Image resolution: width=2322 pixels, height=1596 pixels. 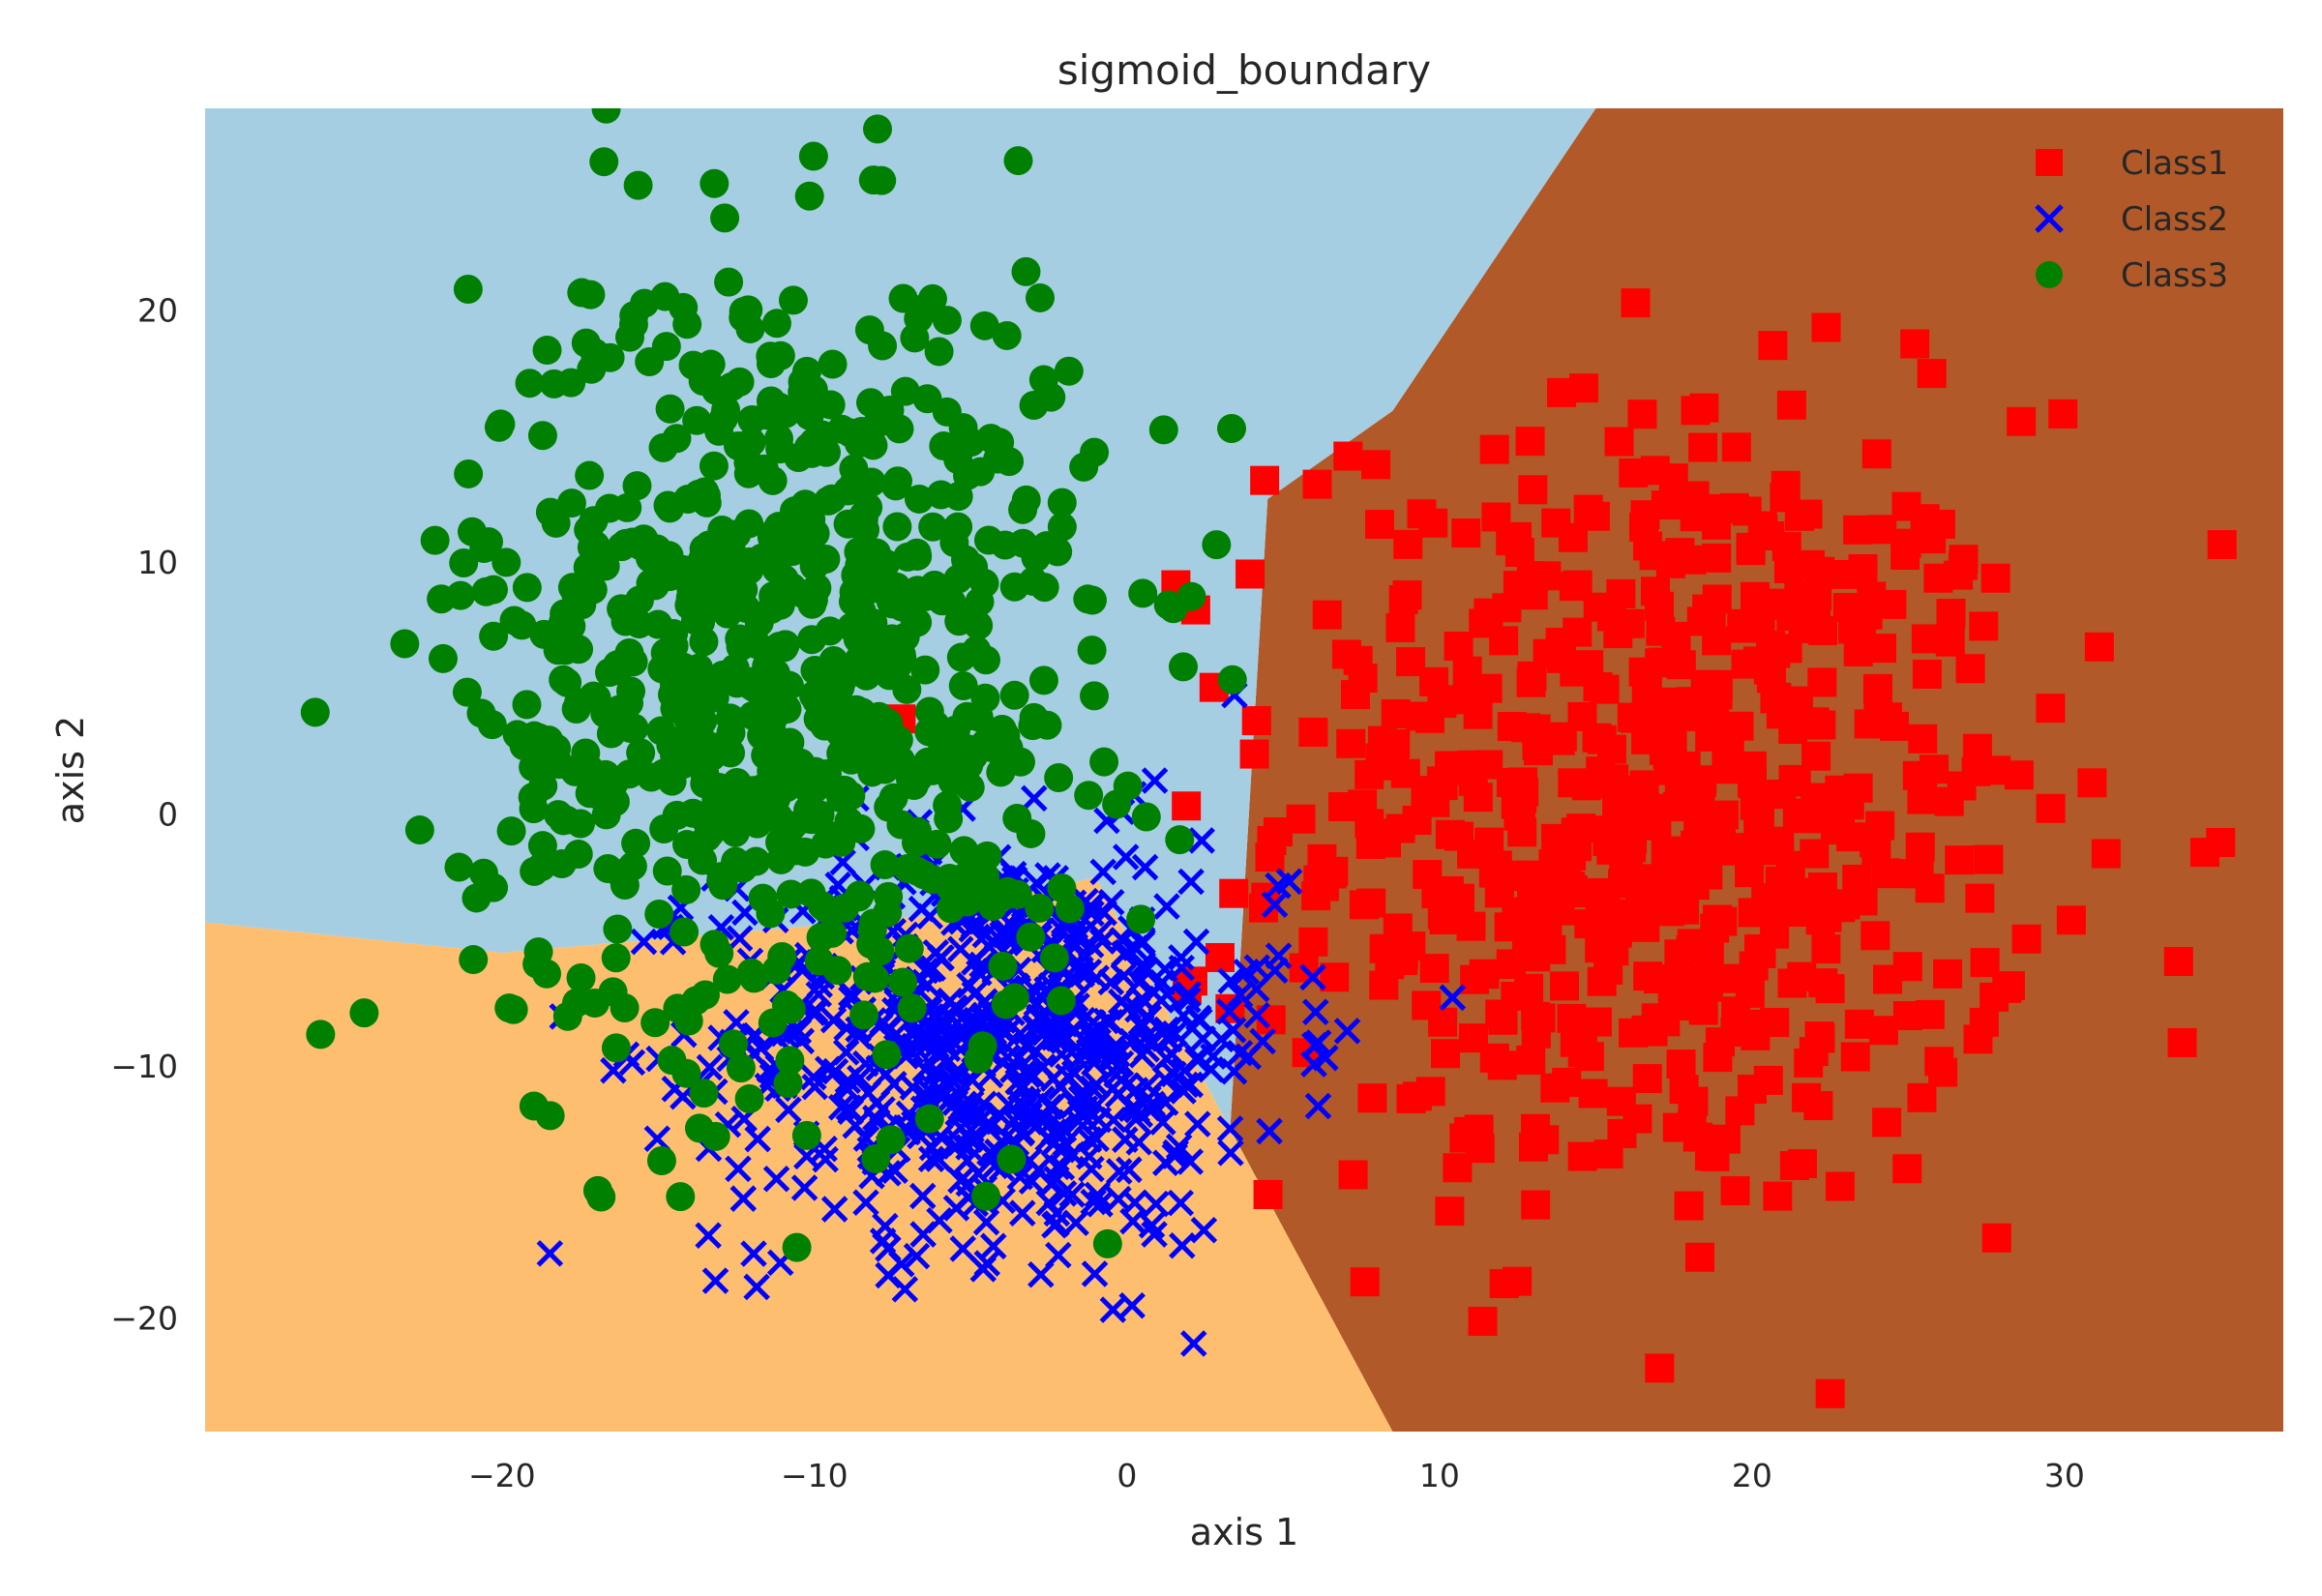 What do you see at coordinates (2174, 275) in the screenshot?
I see `legend-label: Class3` at bounding box center [2174, 275].